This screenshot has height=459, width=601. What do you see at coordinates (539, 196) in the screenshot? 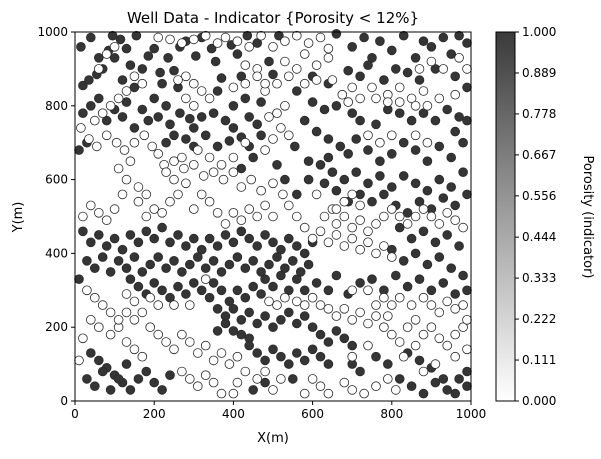
I see `colorbar-tick-label: 0.556` at bounding box center [539, 196].